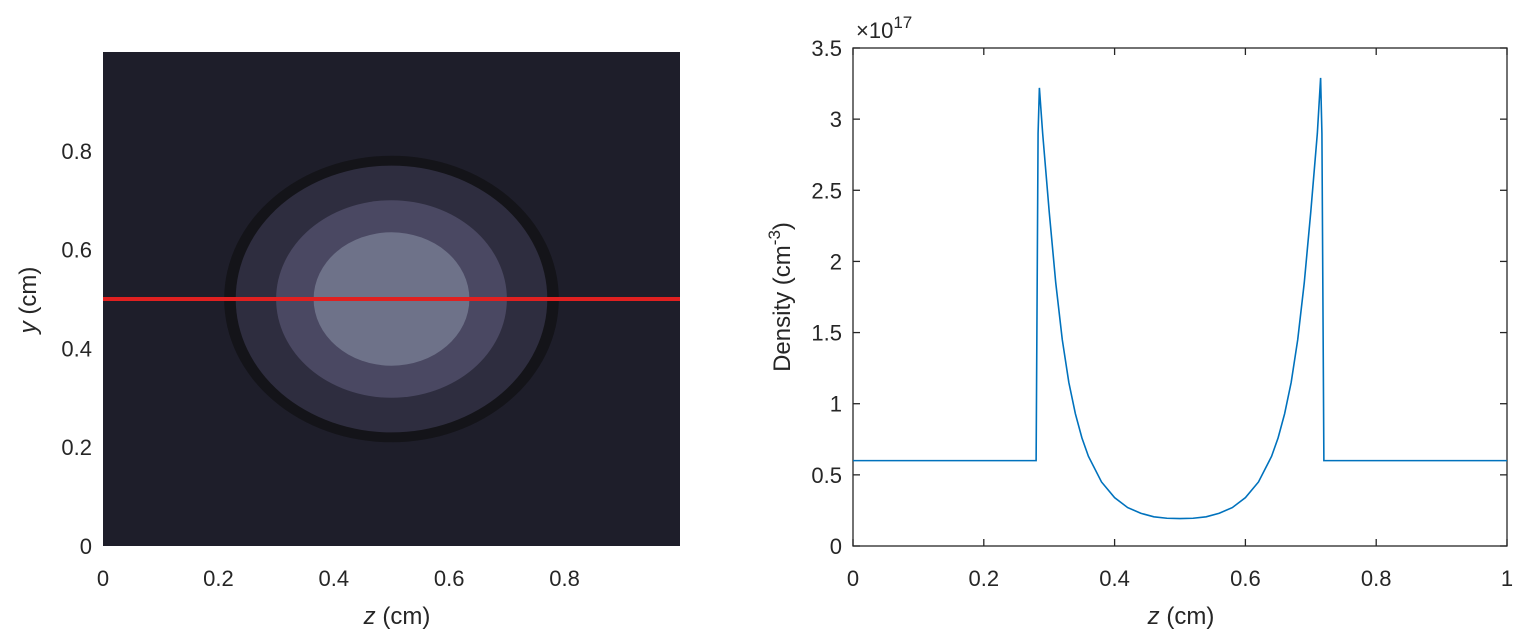 The width and height of the screenshot is (1535, 634). Describe the element at coordinates (826, 475) in the screenshot. I see `right-y-tick-label: 0.5` at that location.